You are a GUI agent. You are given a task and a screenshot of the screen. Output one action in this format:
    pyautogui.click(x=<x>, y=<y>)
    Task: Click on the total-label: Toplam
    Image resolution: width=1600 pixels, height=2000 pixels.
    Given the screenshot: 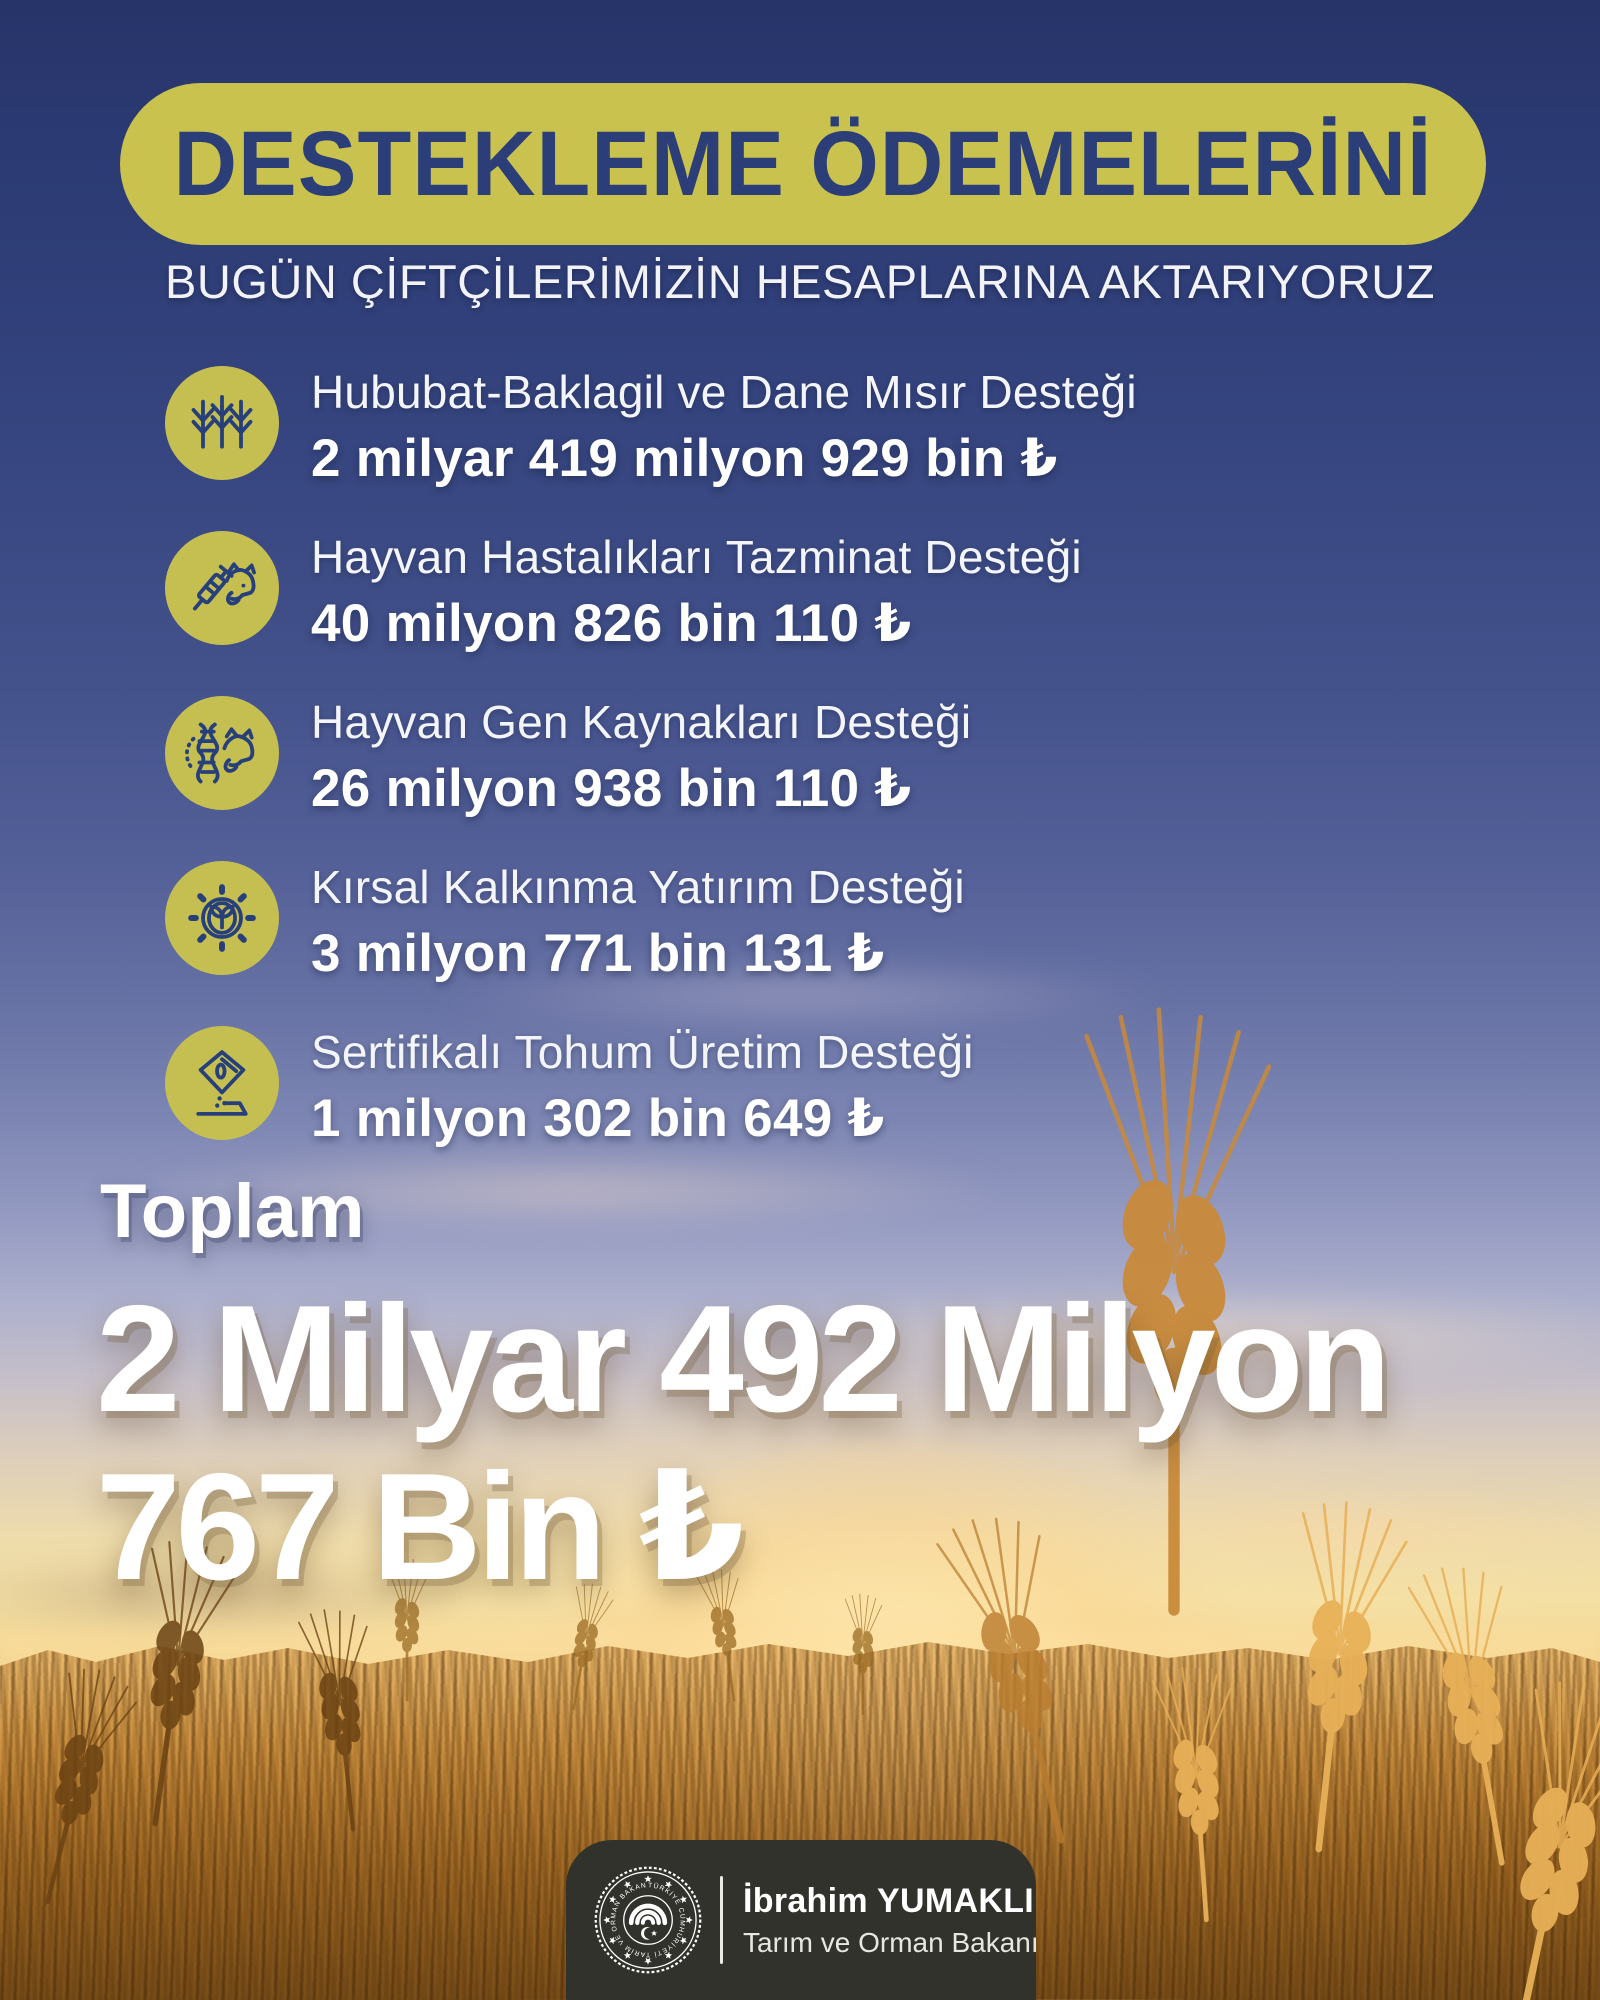 What is the action you would take?
    pyautogui.click(x=232, y=1211)
    